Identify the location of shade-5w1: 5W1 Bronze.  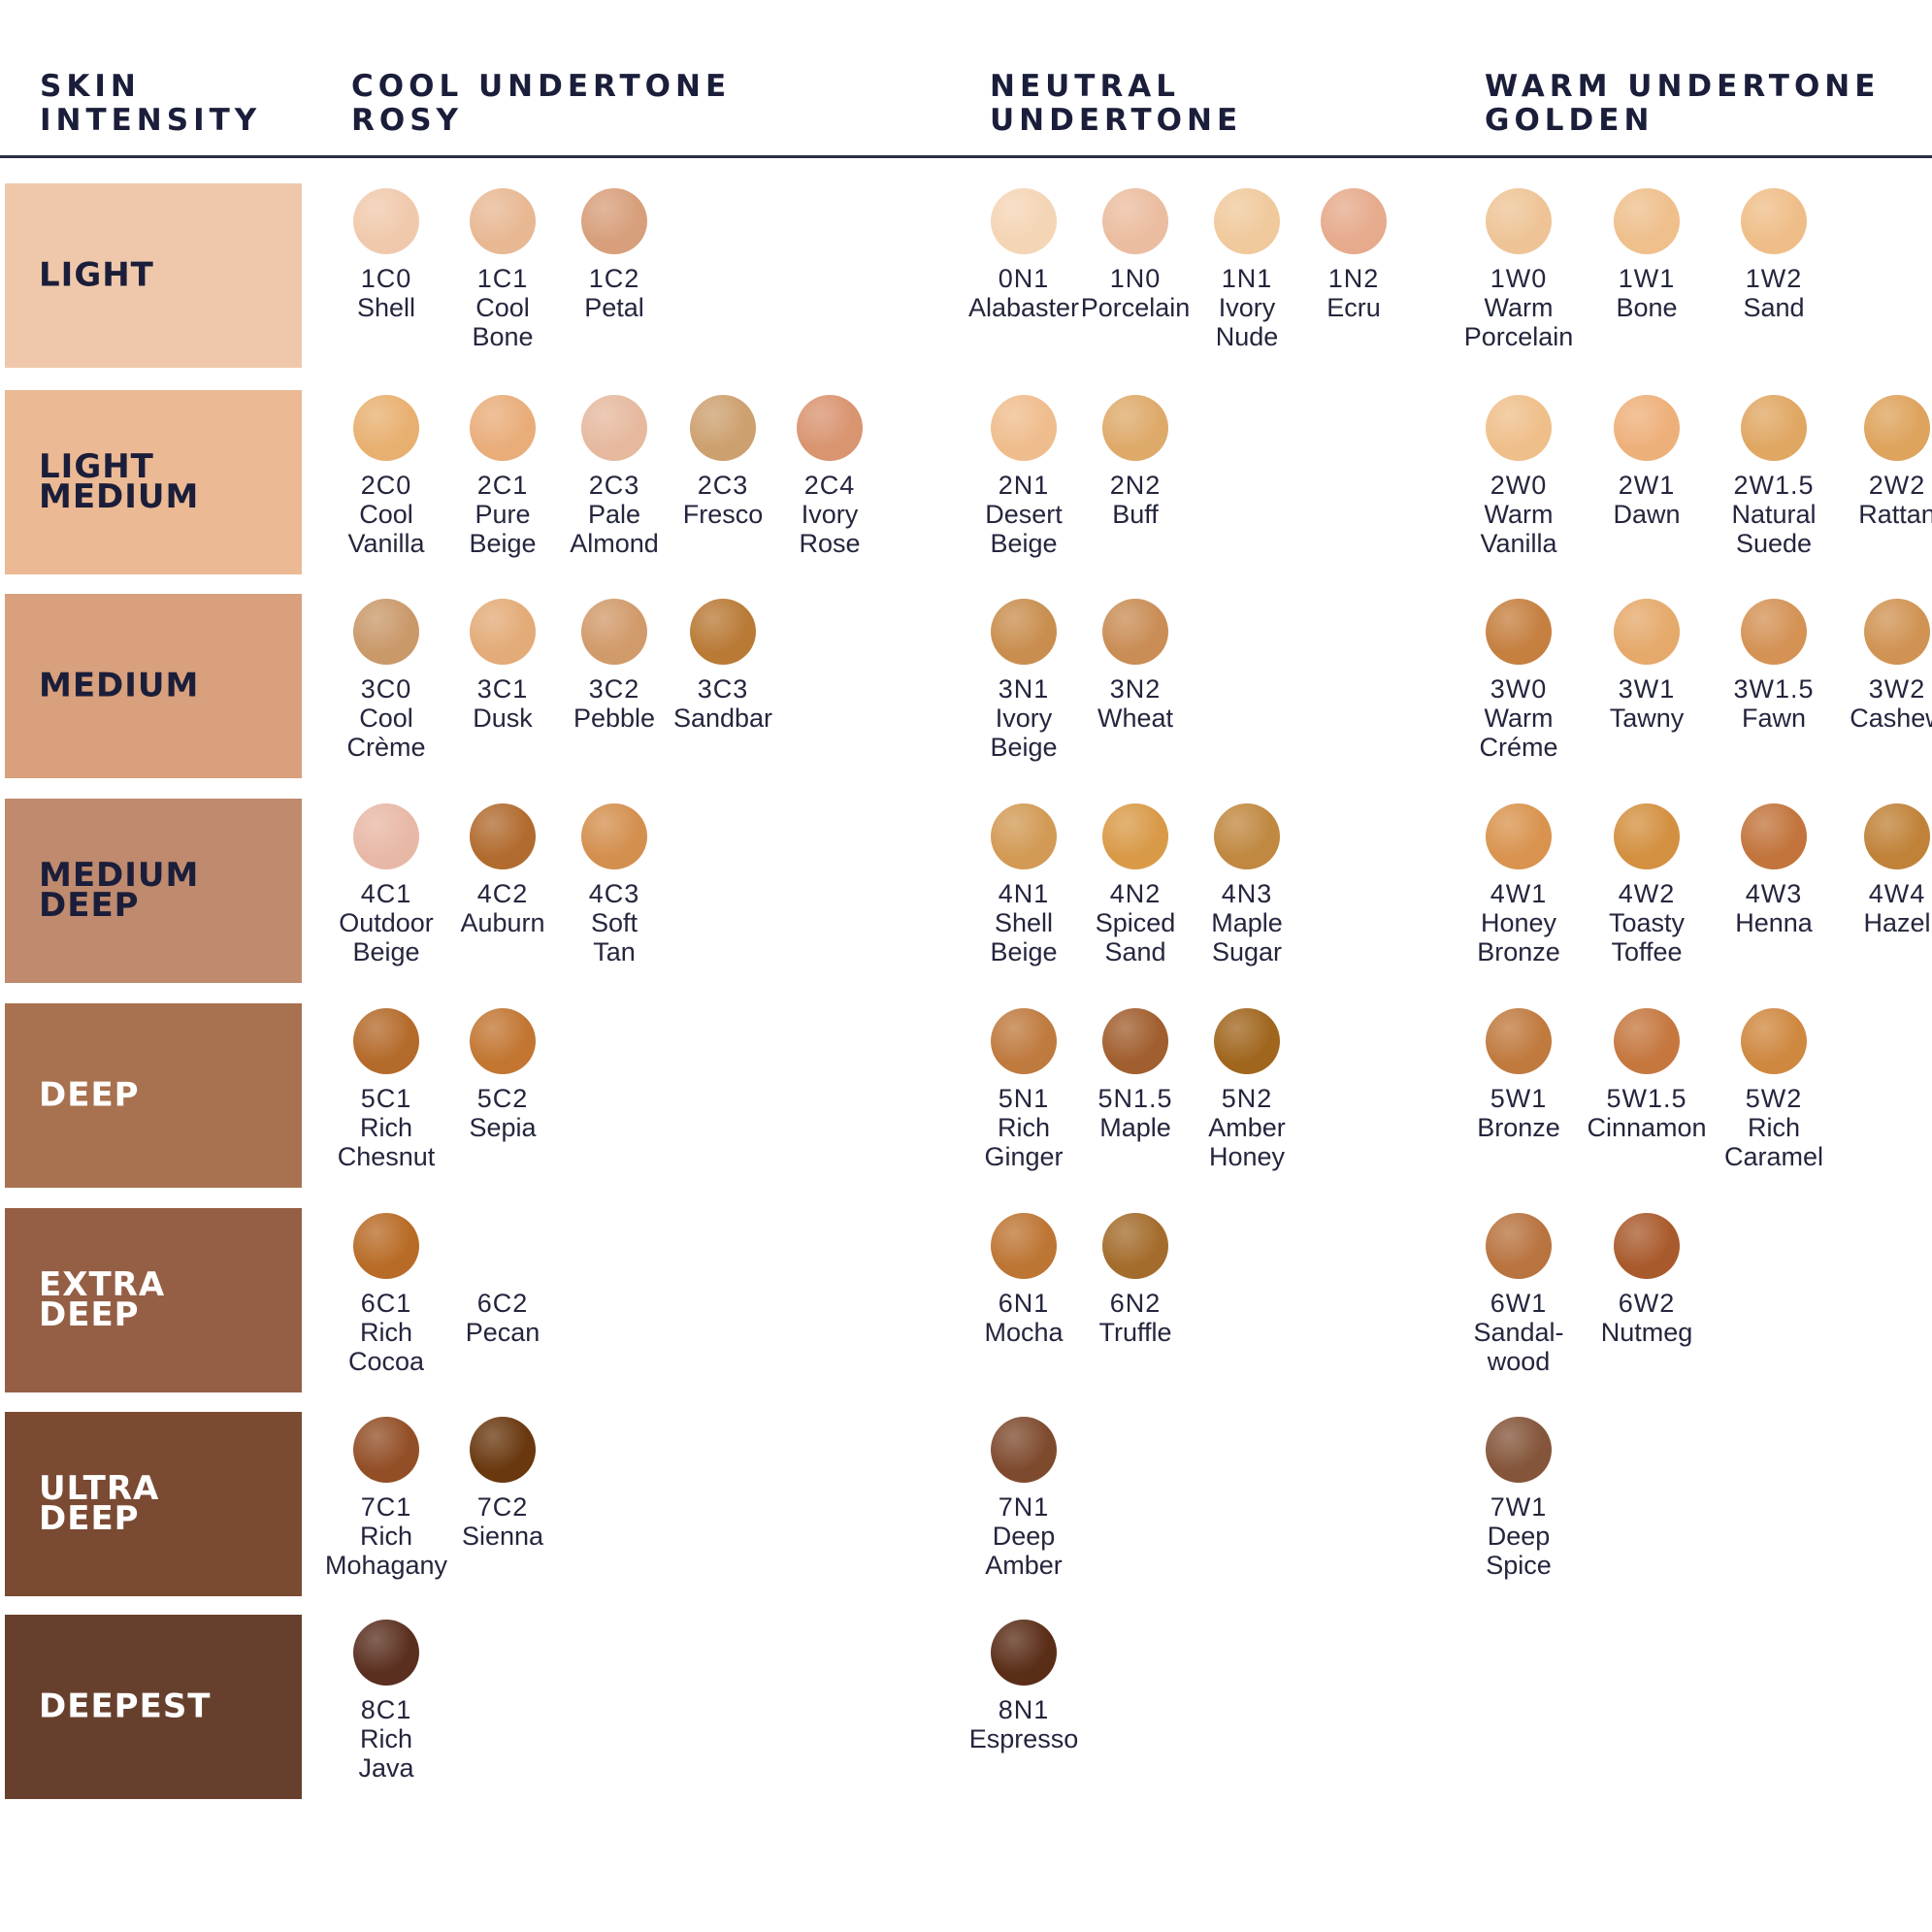
(1519, 1075).